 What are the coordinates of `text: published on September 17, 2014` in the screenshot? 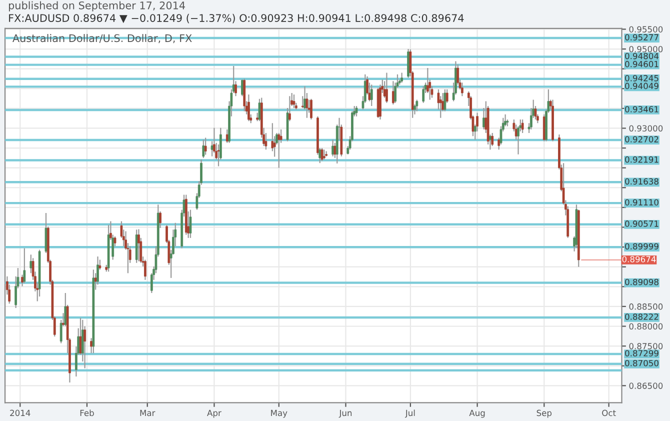 It's located at (96, 6).